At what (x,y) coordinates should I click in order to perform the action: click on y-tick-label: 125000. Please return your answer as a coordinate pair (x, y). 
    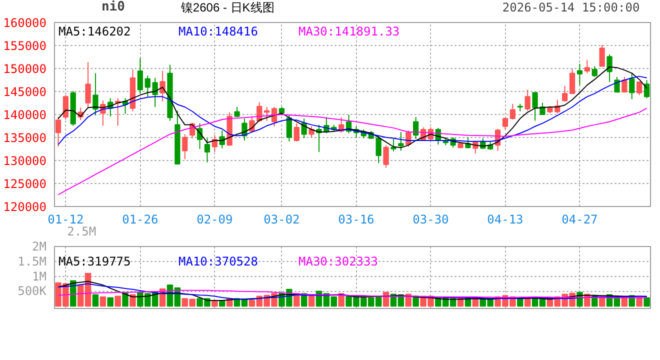
    Looking at the image, I should click on (25, 184).